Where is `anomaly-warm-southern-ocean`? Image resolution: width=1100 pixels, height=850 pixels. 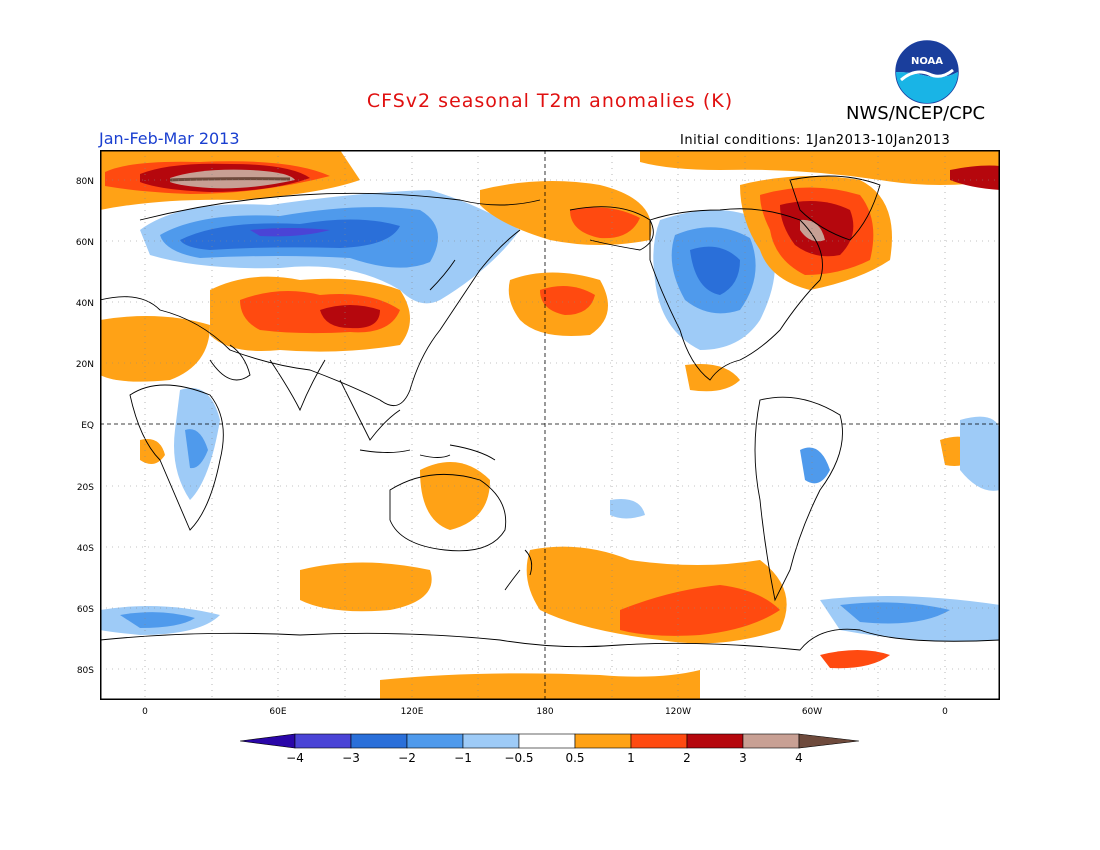
anomaly-warm-southern-ocean is located at coordinates (700, 610).